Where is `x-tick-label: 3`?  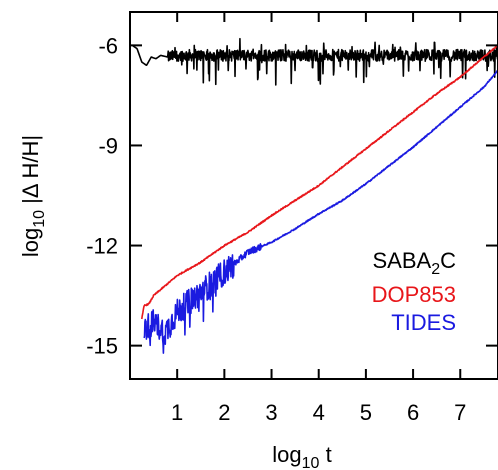
x-tick-label: 3 is located at coordinates (271, 412).